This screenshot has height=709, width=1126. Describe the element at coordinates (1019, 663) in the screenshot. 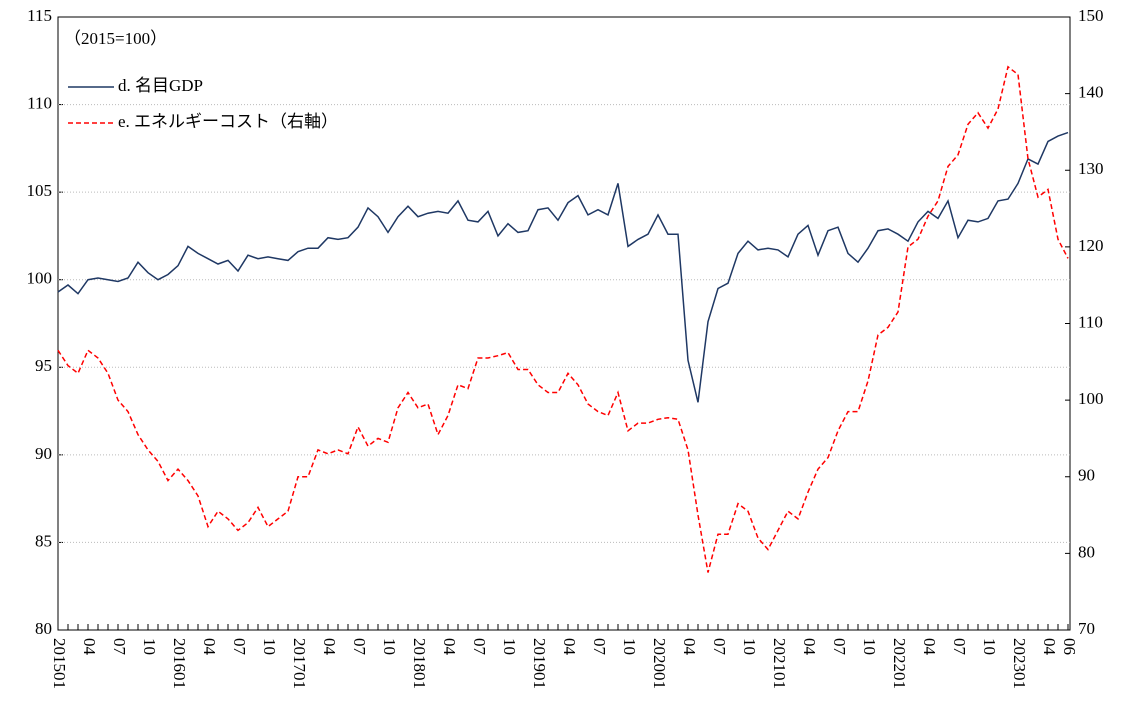

I see `x-tick-label: 202301` at that location.